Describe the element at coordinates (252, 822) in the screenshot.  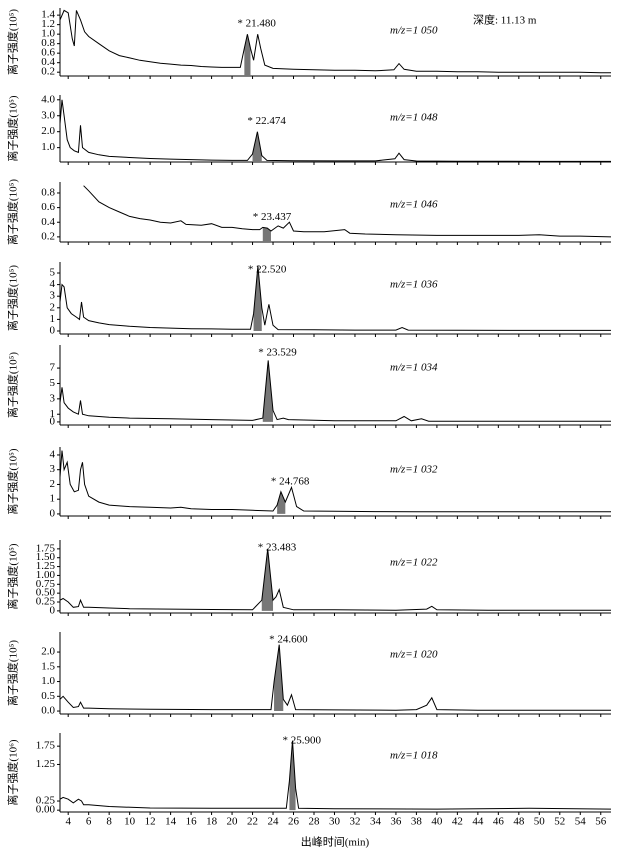
I see `x-tick-label: 22` at that location.